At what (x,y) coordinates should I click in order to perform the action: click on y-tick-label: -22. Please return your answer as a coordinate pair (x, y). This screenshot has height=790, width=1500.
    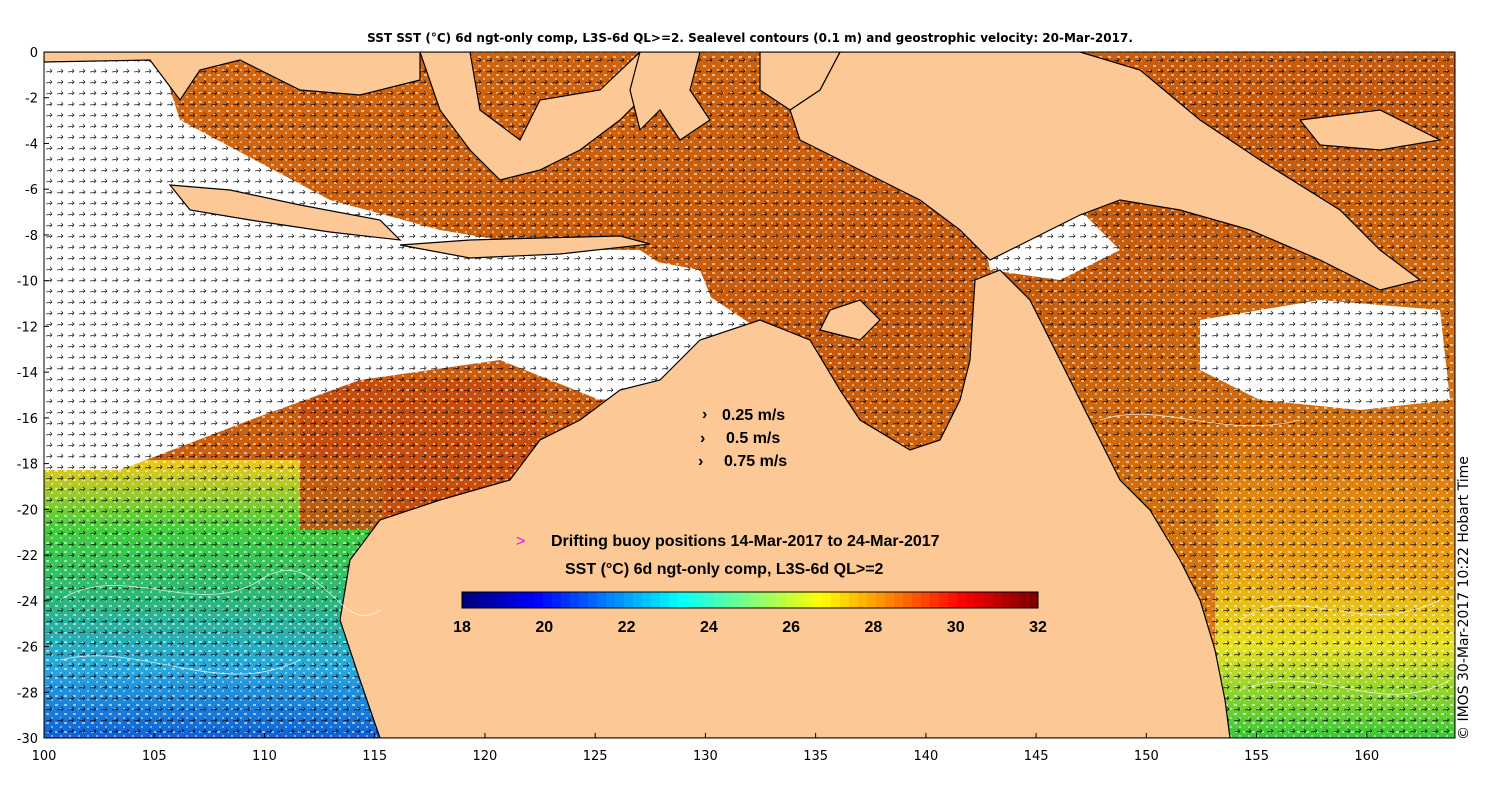
    Looking at the image, I should click on (27, 556).